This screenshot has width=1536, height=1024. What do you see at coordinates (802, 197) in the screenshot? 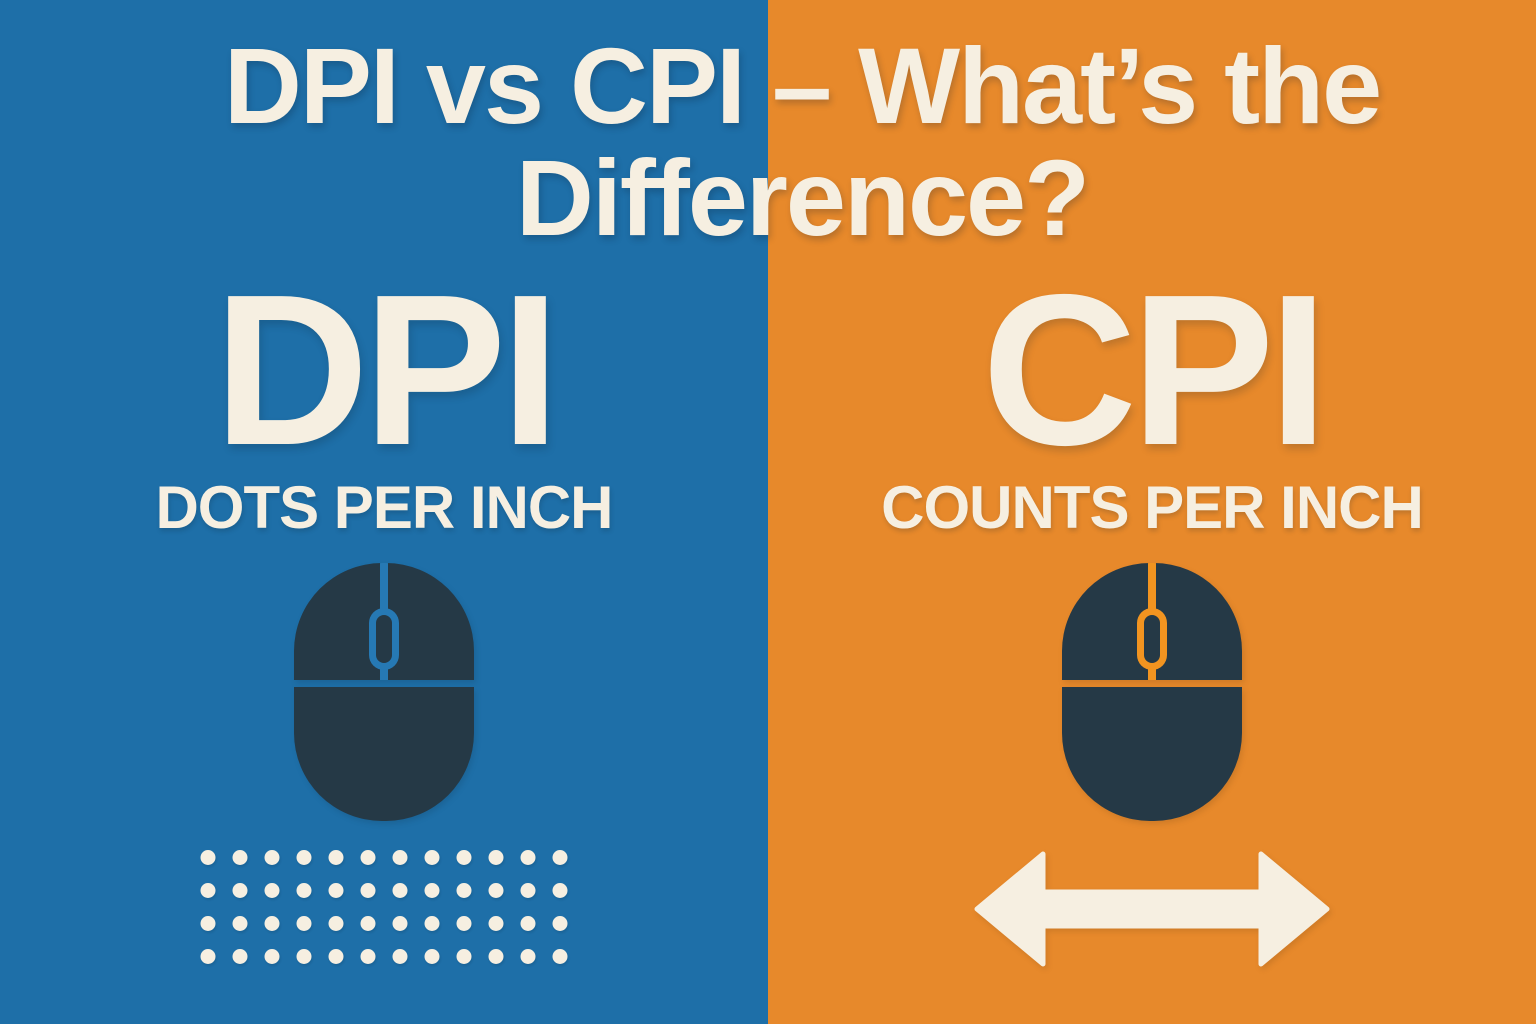
I see `title-line-2: Difference?` at bounding box center [802, 197].